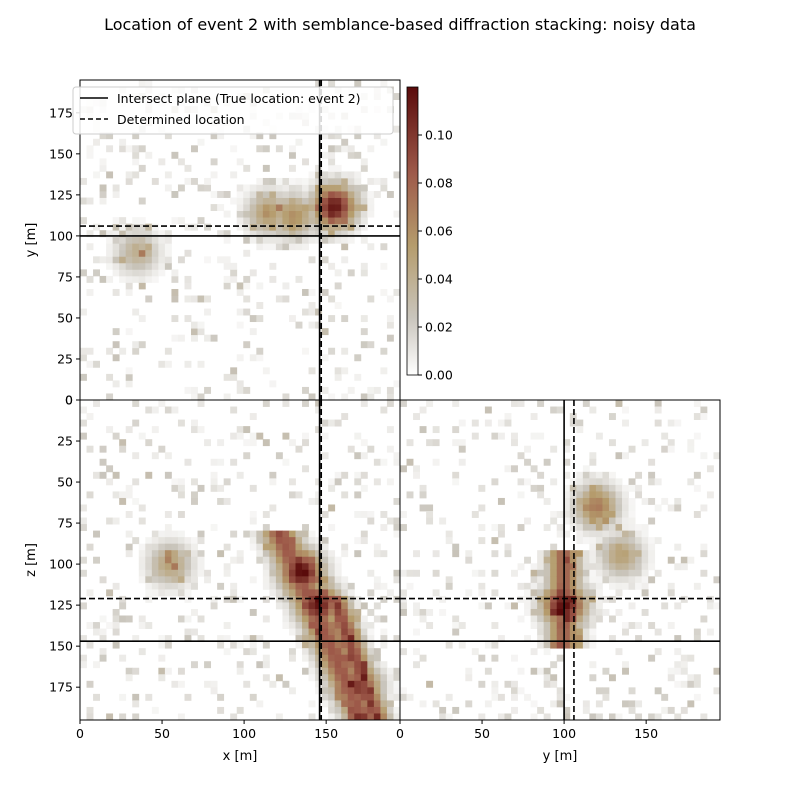 This screenshot has width=800, height=800. Describe the element at coordinates (482, 733) in the screenshot. I see `yz-y-tick-label: 50` at that location.